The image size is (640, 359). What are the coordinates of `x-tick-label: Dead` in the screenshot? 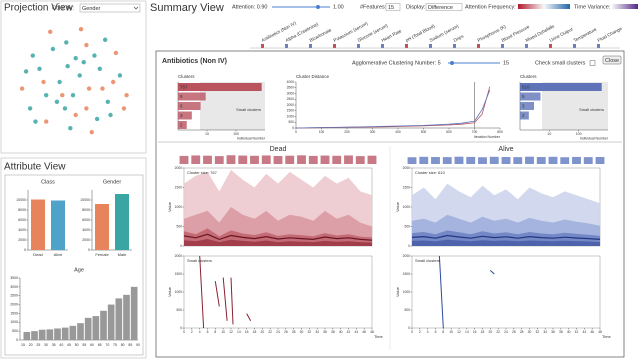 It's located at (38, 254).